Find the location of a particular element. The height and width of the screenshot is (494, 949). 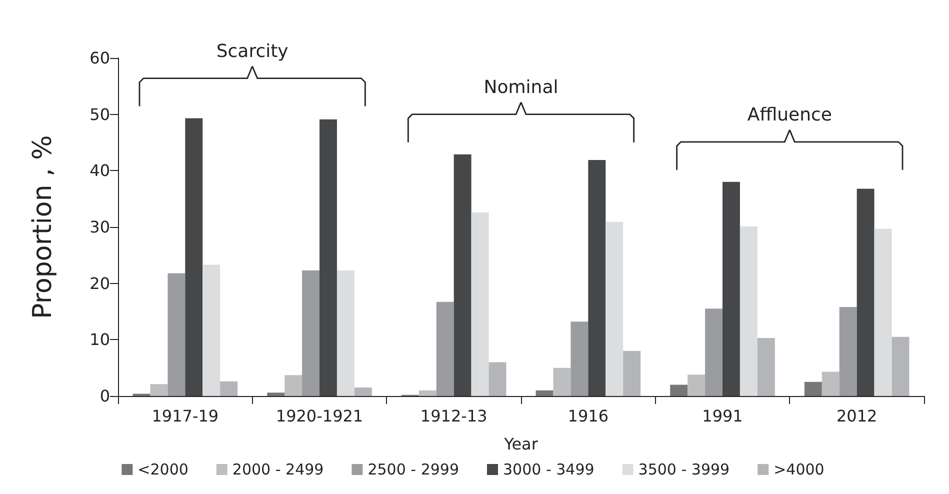

y-tick-label: 0 is located at coordinates (105, 396).